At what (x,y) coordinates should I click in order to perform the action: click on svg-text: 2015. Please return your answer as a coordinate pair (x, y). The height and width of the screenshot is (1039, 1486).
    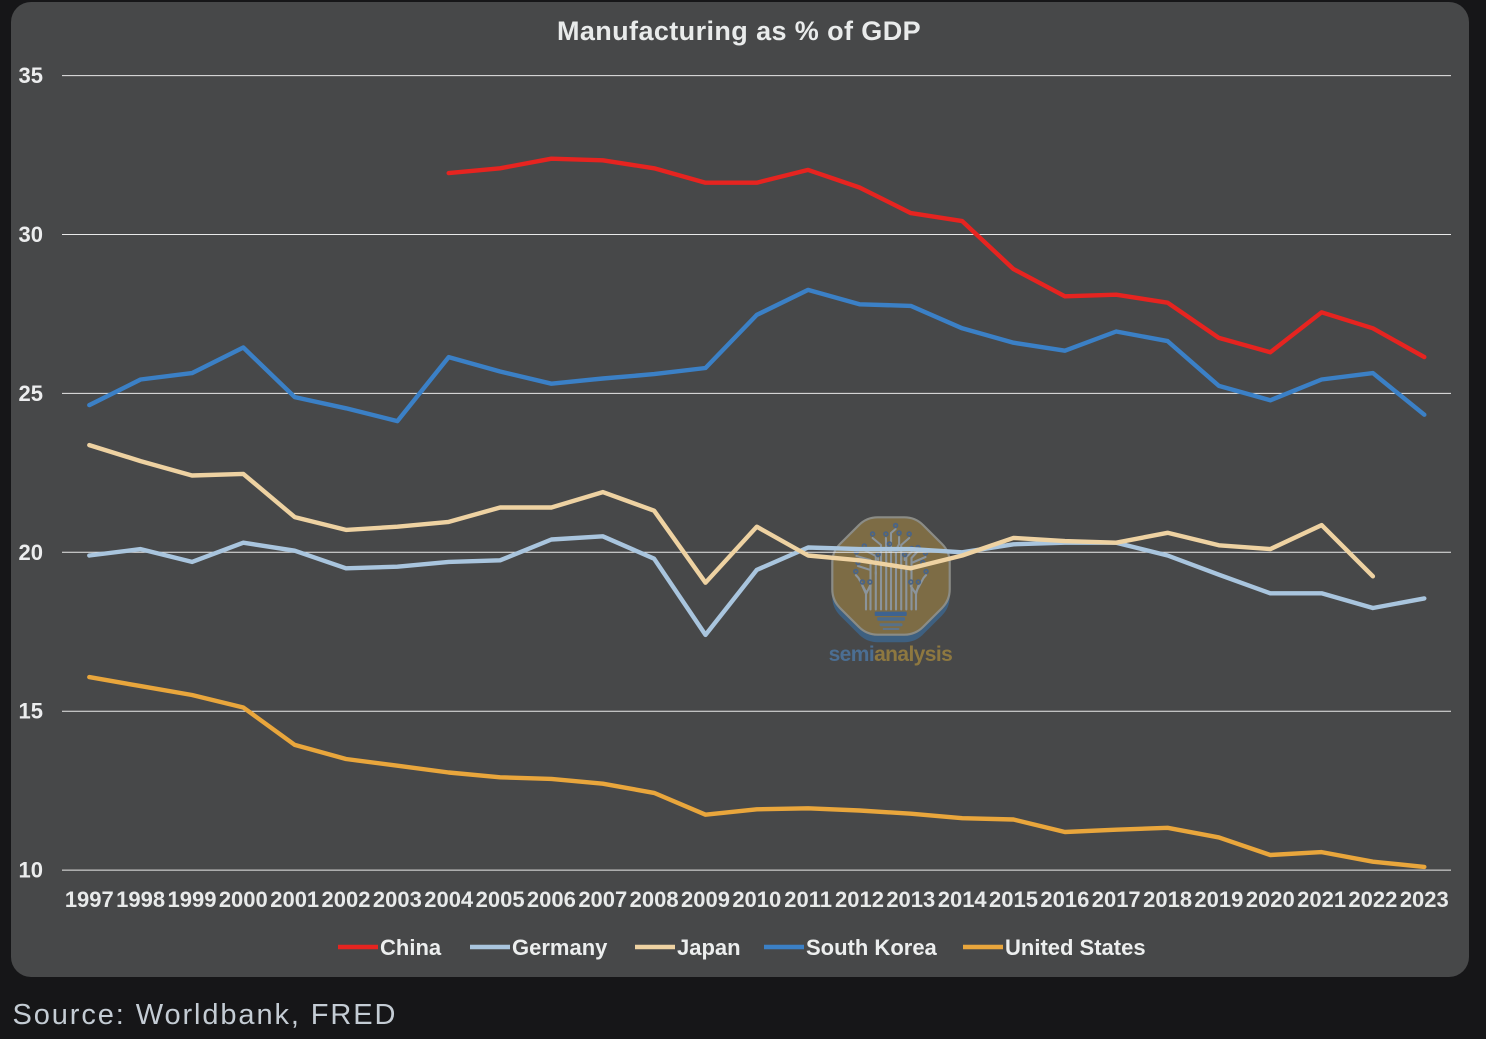
    Looking at the image, I should click on (1013, 899).